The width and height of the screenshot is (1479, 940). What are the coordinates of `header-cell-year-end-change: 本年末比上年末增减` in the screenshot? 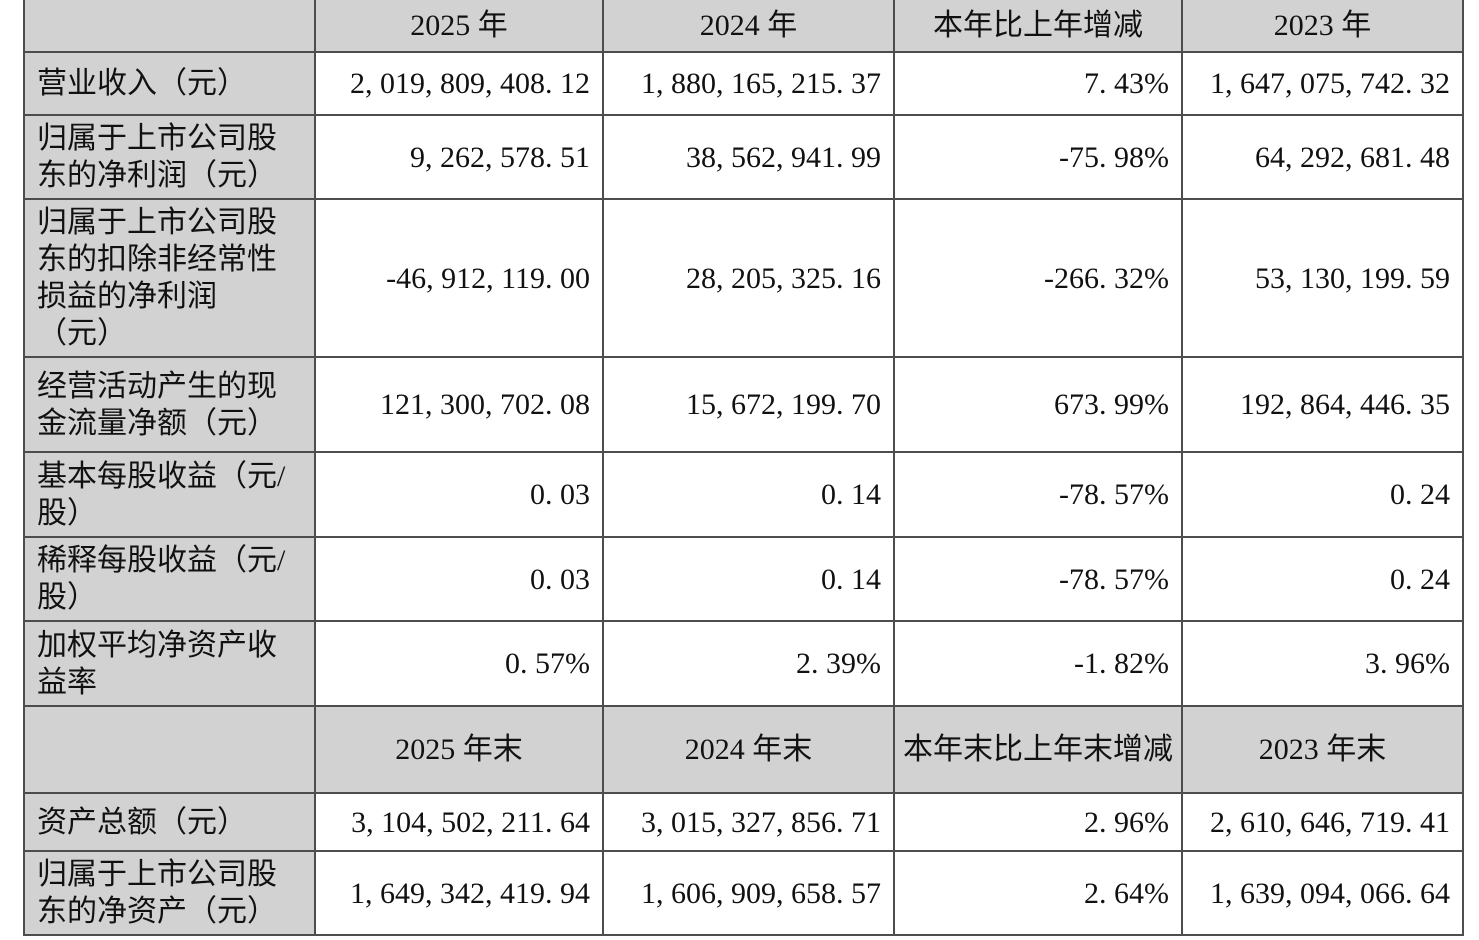 It's located at (1038, 749).